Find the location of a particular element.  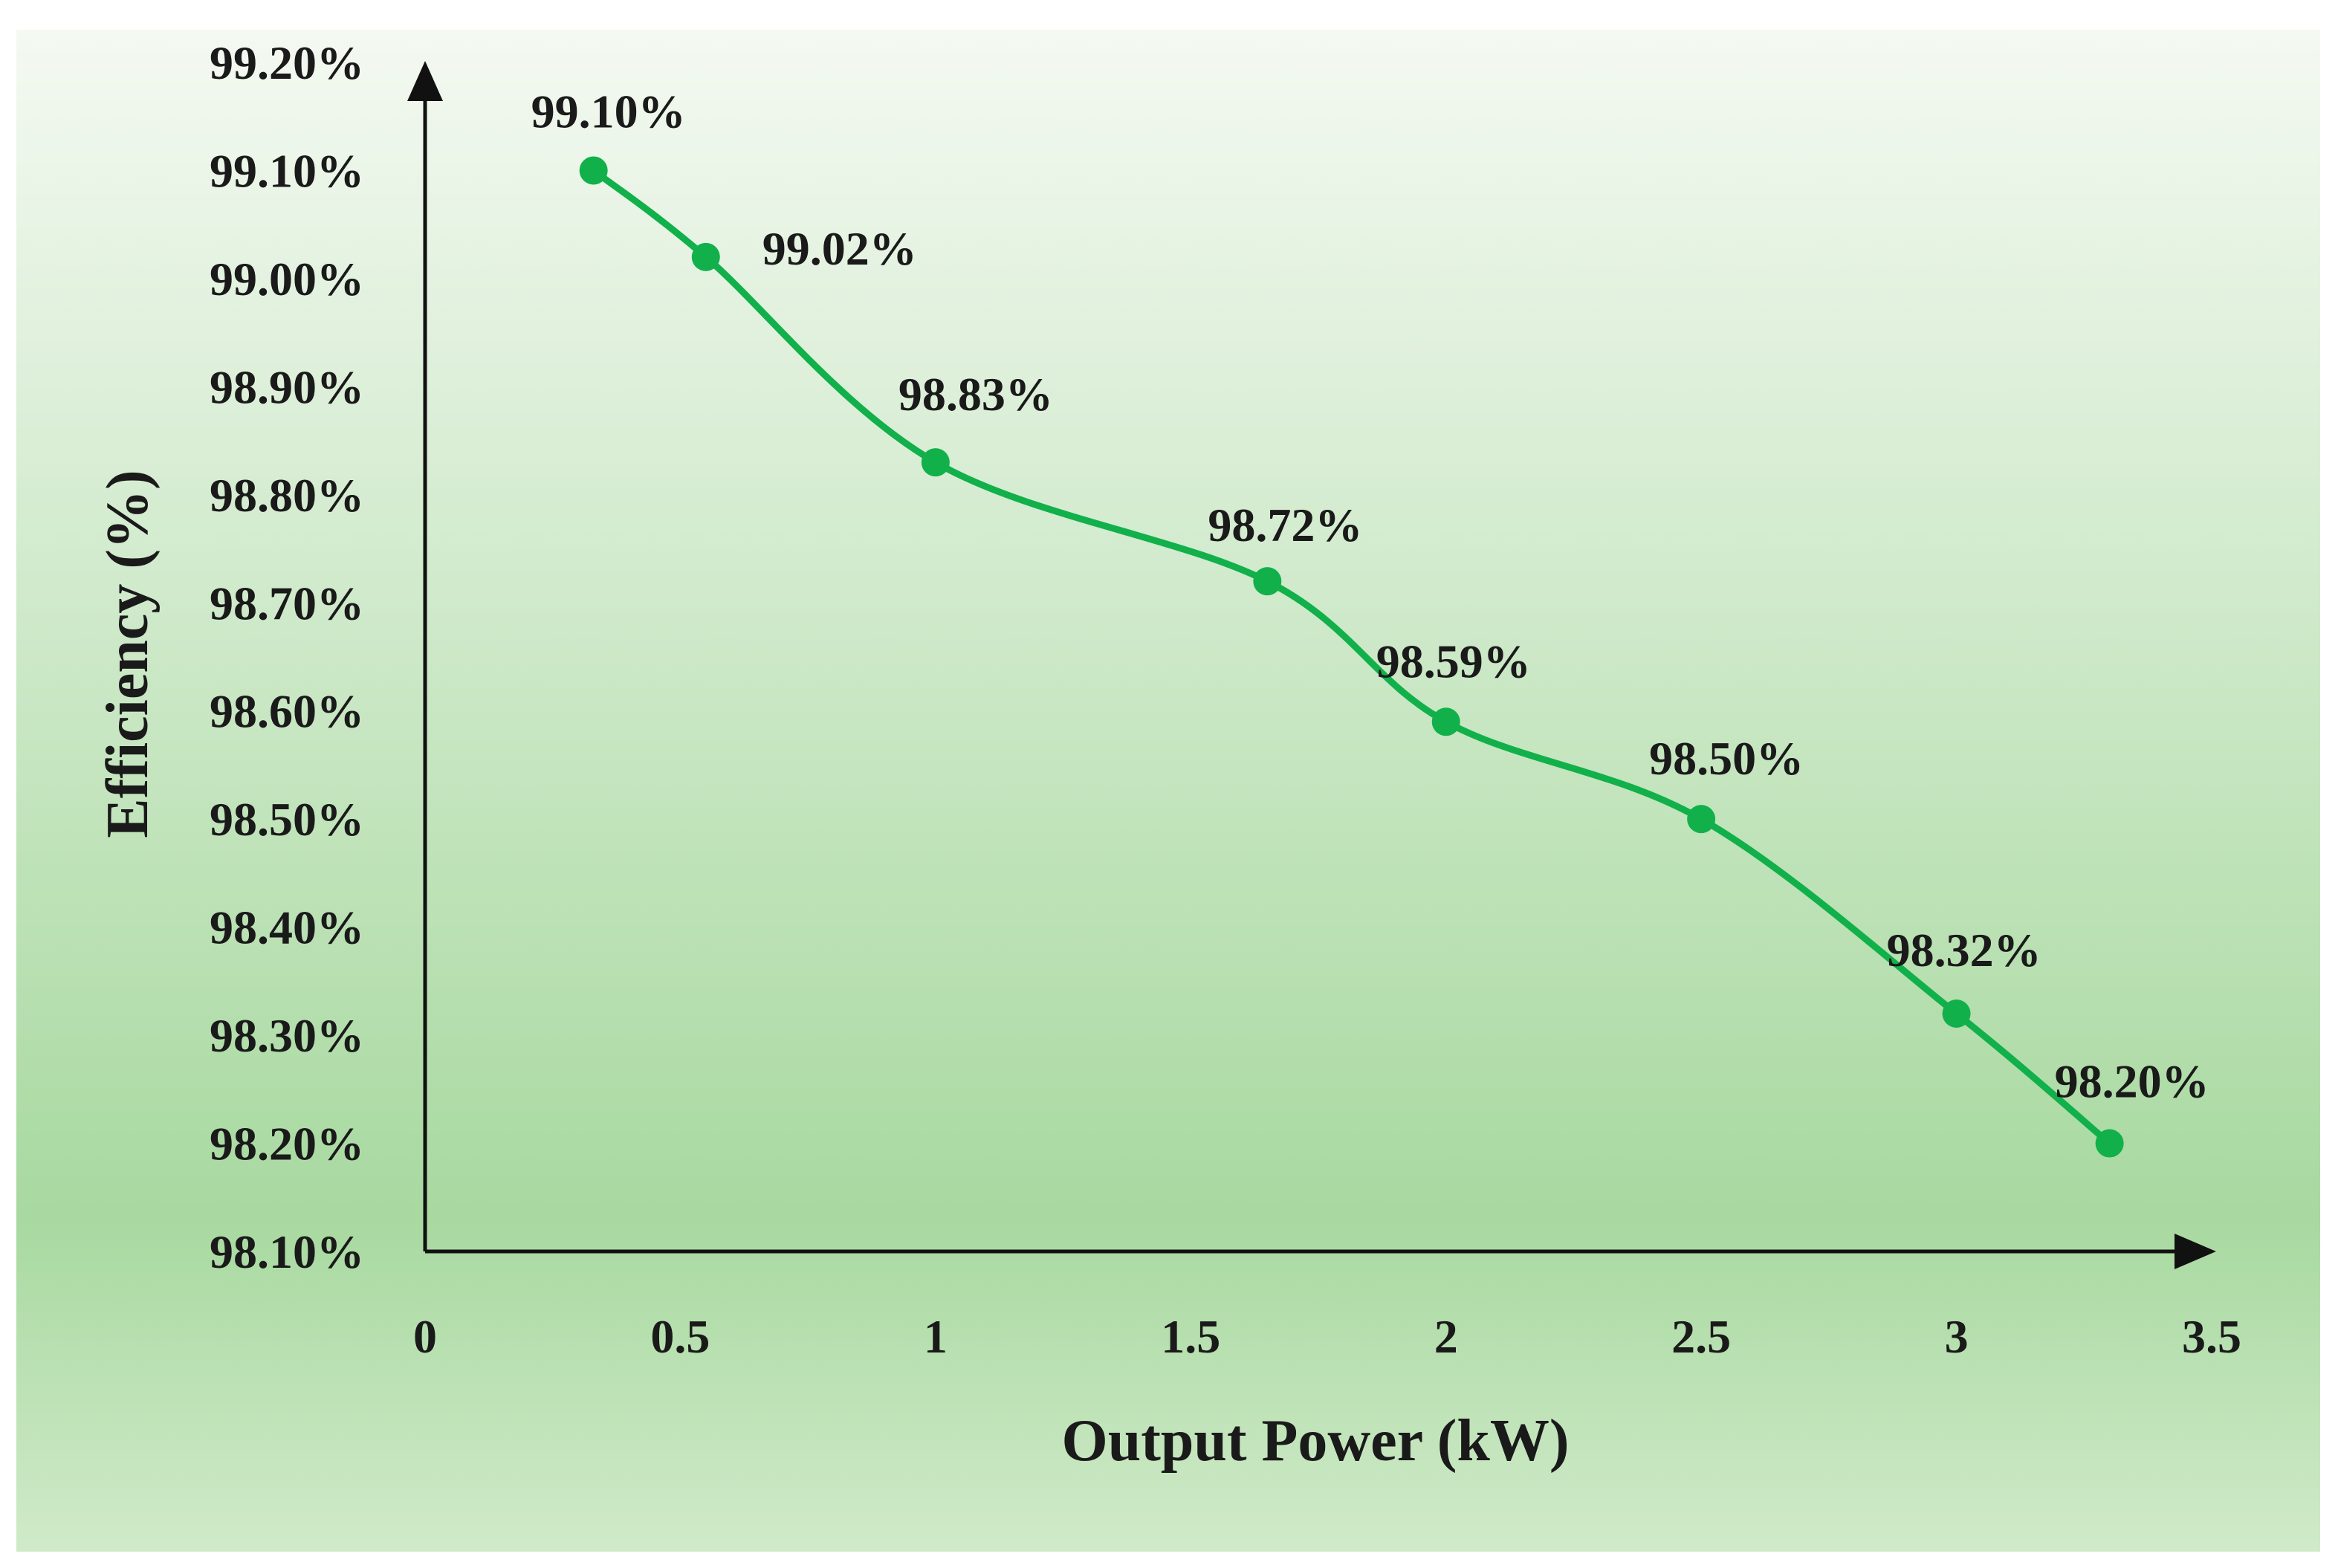

y-tick-label: 98.20% is located at coordinates (287, 1144).